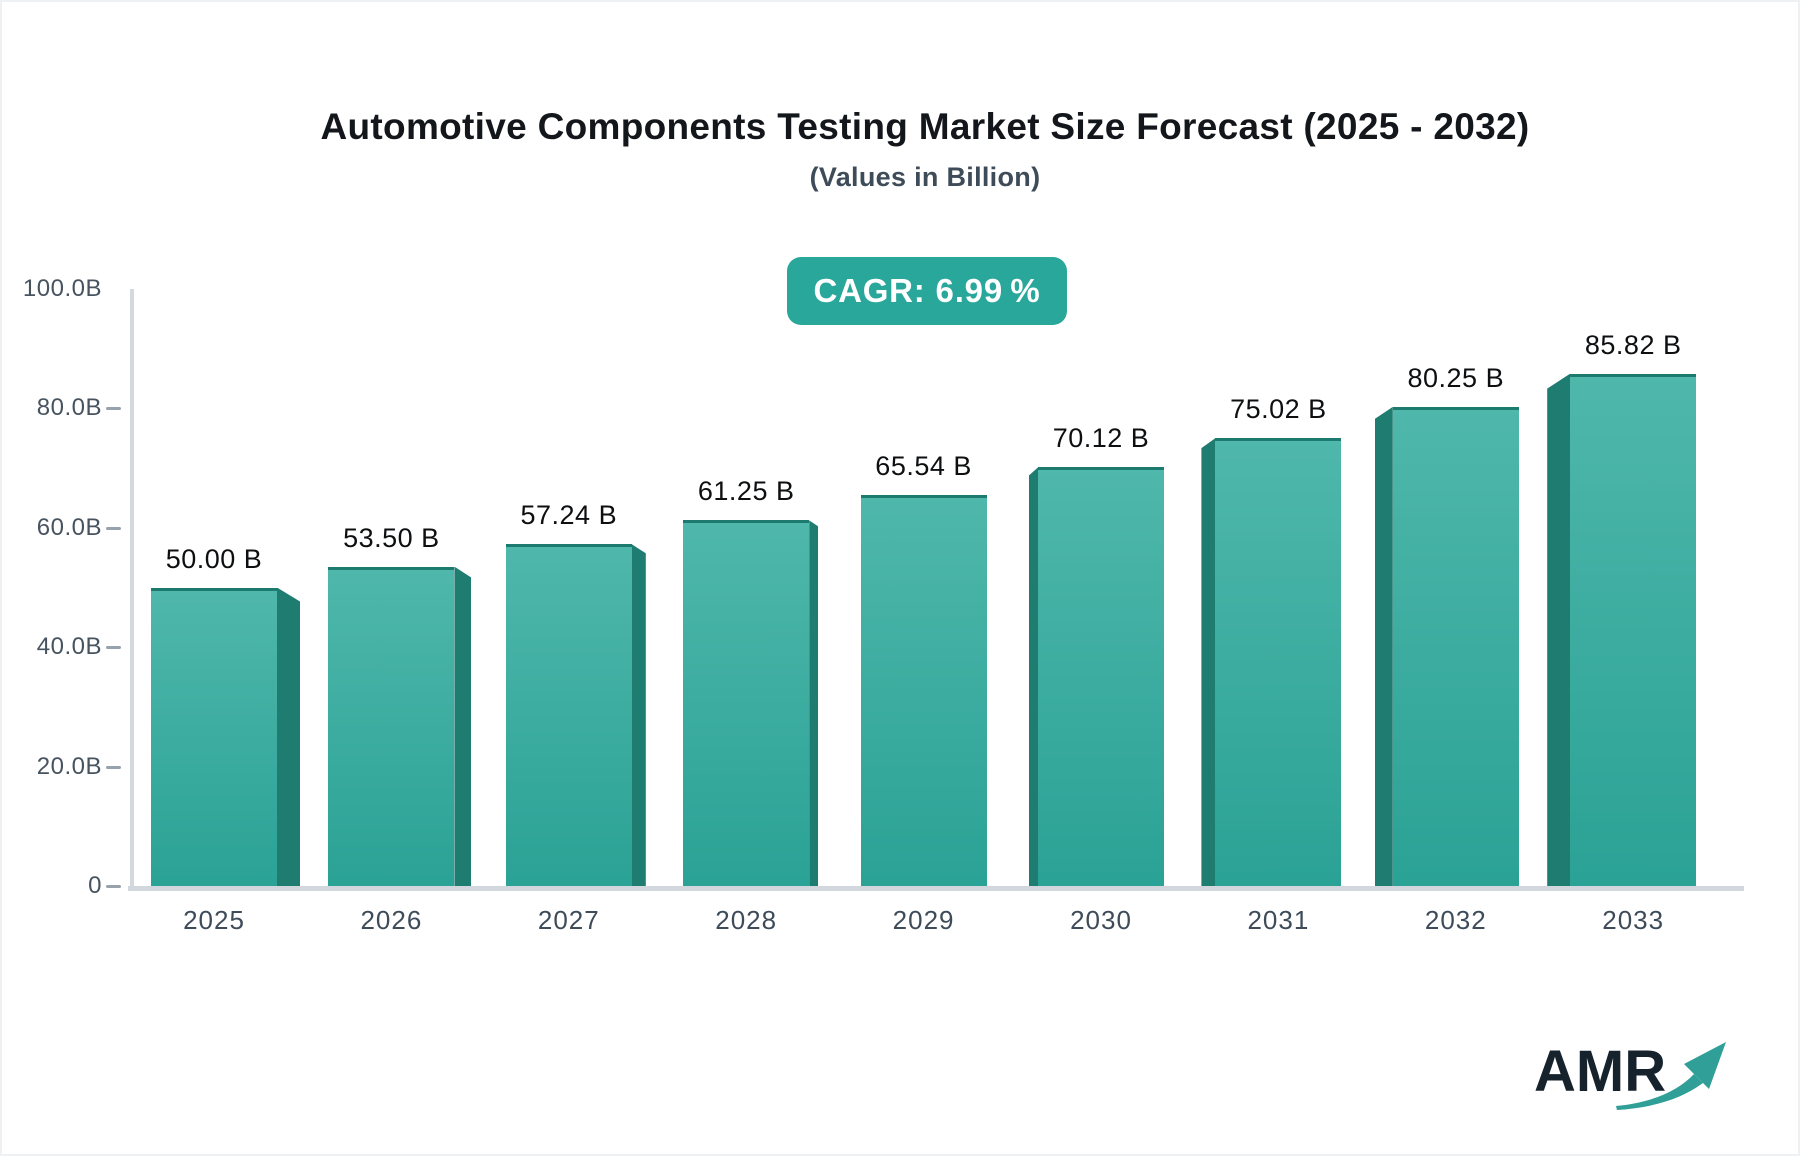  Describe the element at coordinates (569, 515) in the screenshot. I see `bar-value-label: 57.24 B` at that location.